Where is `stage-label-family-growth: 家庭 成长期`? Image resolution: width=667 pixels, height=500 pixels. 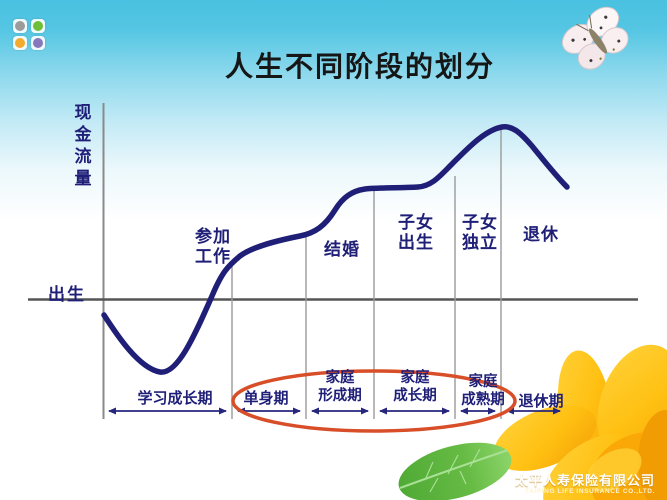 stage-label-family-growth: 家庭 成长期 is located at coordinates (415, 387).